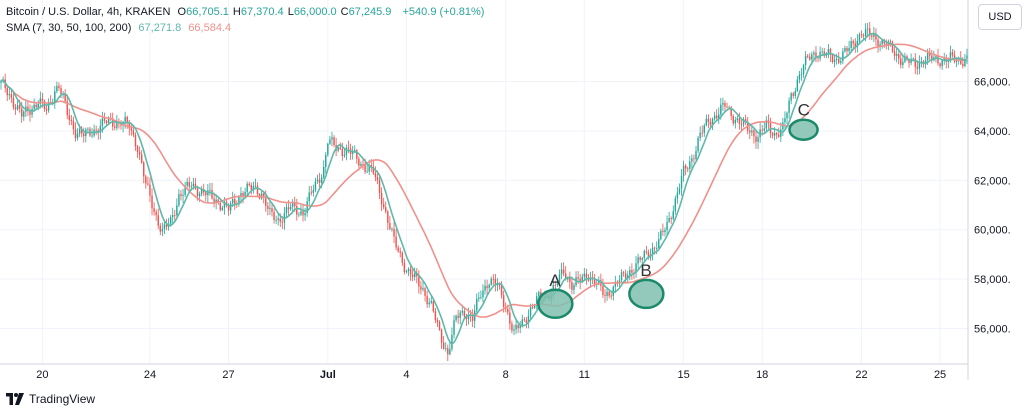 Image resolution: width=1024 pixels, height=420 pixels. Describe the element at coordinates (584, 375) in the screenshot. I see `x-tick-label: 11` at that location.